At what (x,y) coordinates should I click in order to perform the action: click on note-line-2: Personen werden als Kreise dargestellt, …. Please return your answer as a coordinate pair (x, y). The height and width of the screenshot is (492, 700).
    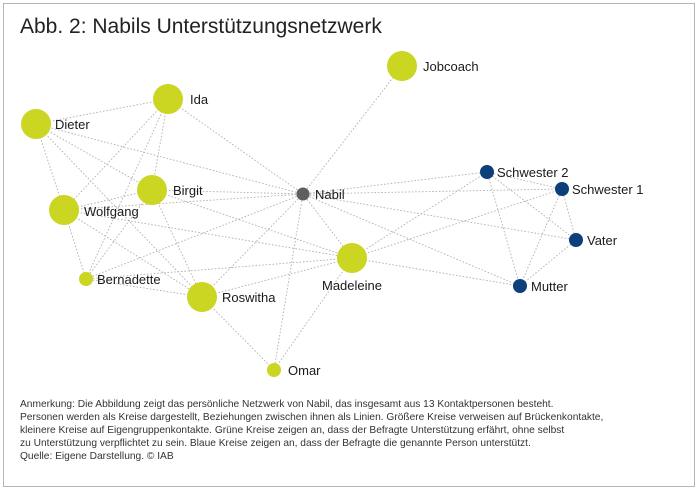
    Looking at the image, I should click on (312, 417).